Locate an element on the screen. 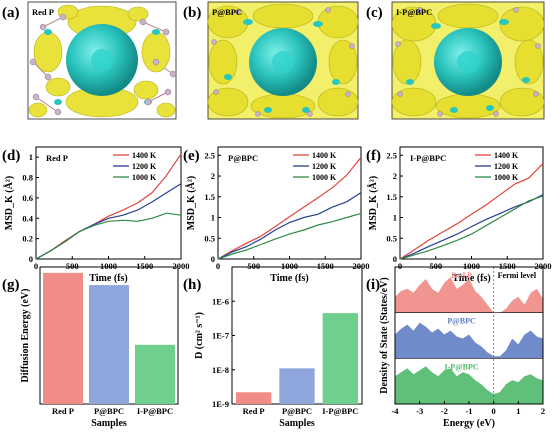 The height and width of the screenshot is (437, 554). y-tick-label: 2 is located at coordinates (213, 176).